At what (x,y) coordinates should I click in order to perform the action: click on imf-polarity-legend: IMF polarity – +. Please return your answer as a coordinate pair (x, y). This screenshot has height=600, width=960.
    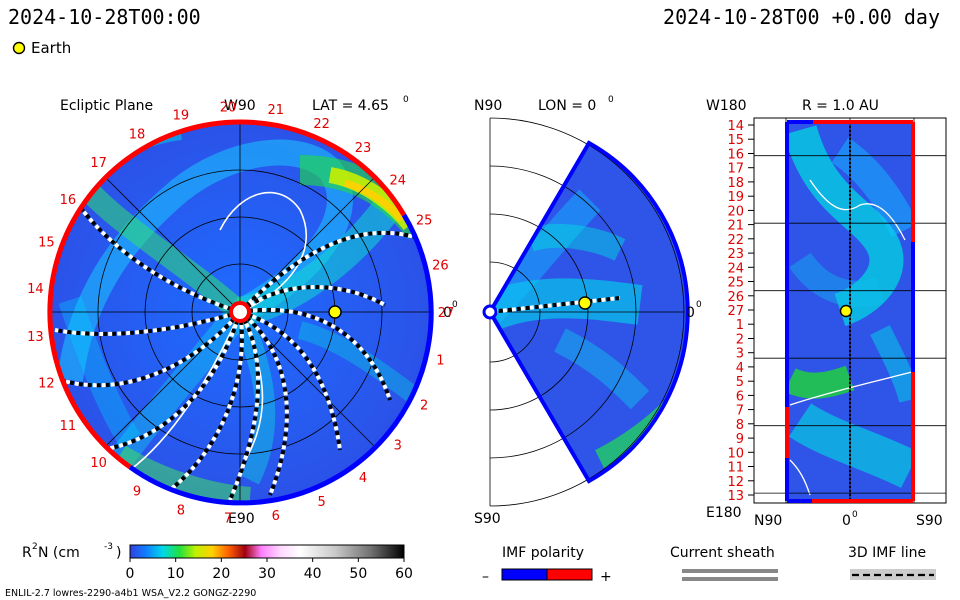
    Looking at the image, I should click on (547, 565).